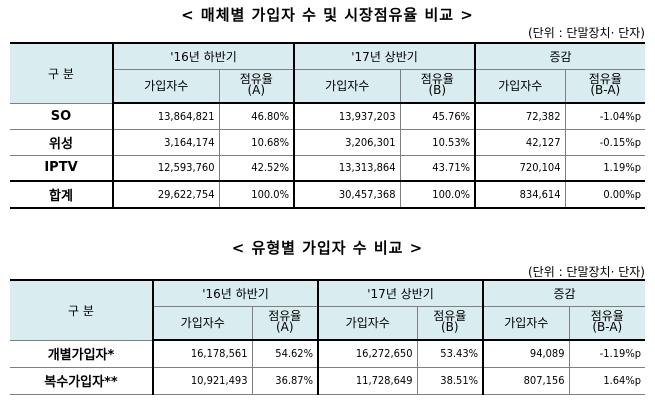 The width and height of the screenshot is (655, 400). What do you see at coordinates (202, 380) in the screenshot?
I see `cell-sub16: 10,921,493` at bounding box center [202, 380].